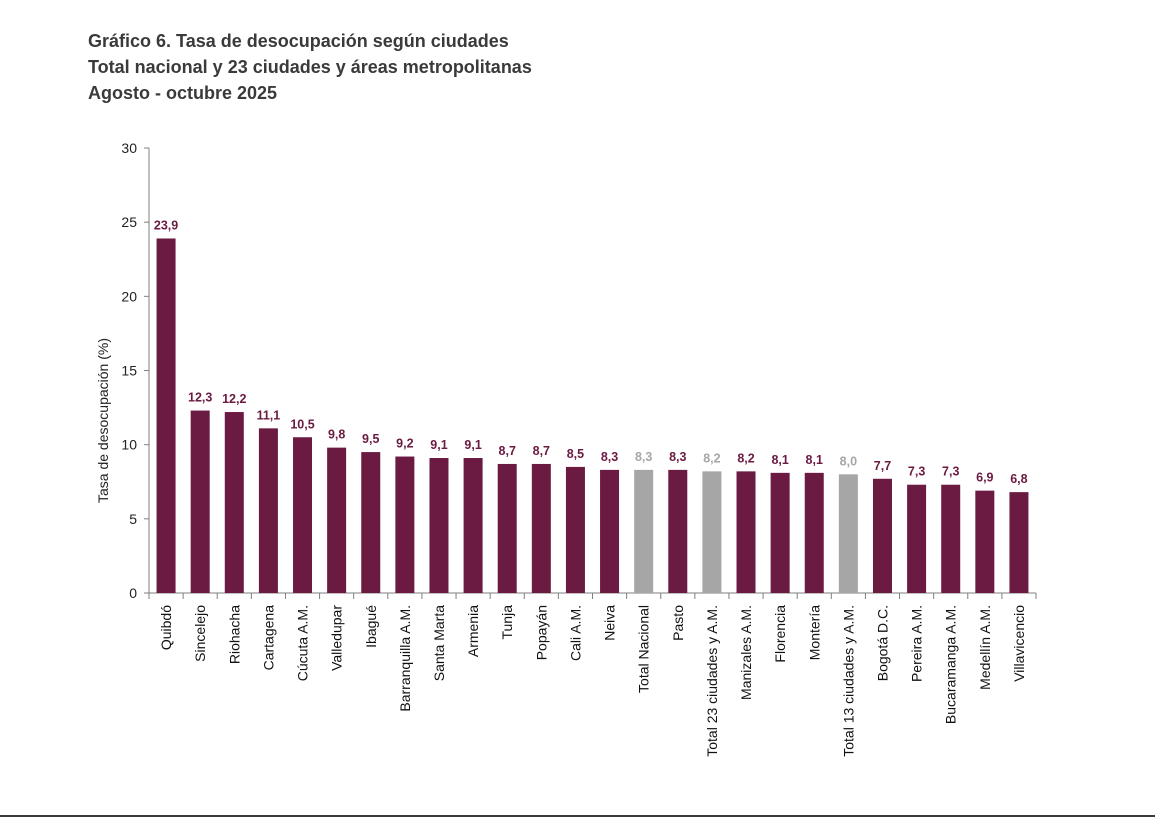  Describe the element at coordinates (1019, 643) in the screenshot. I see `category-label: Villavicencio` at that location.